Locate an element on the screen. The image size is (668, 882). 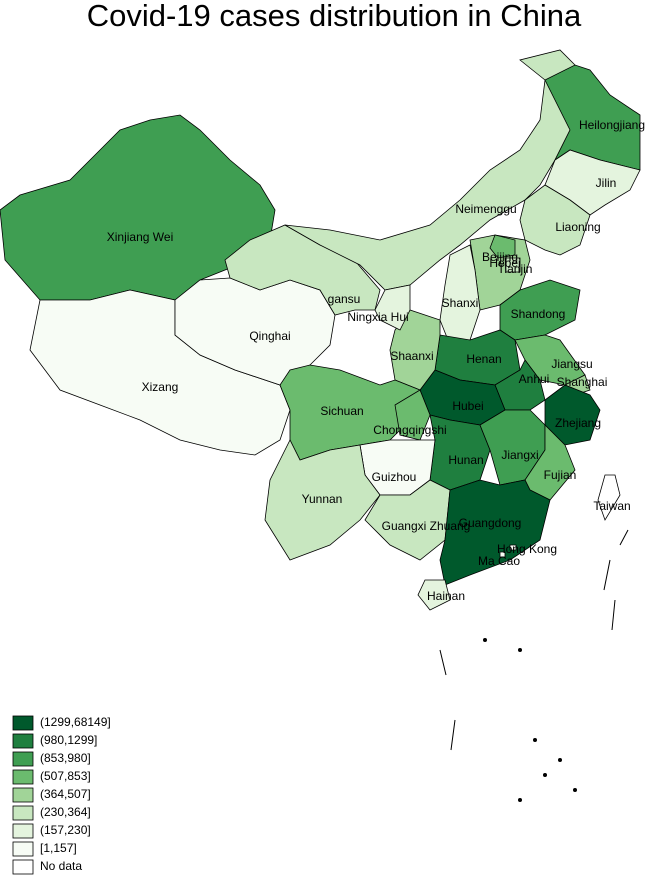
legend-label: (364,507] is located at coordinates (65, 794).